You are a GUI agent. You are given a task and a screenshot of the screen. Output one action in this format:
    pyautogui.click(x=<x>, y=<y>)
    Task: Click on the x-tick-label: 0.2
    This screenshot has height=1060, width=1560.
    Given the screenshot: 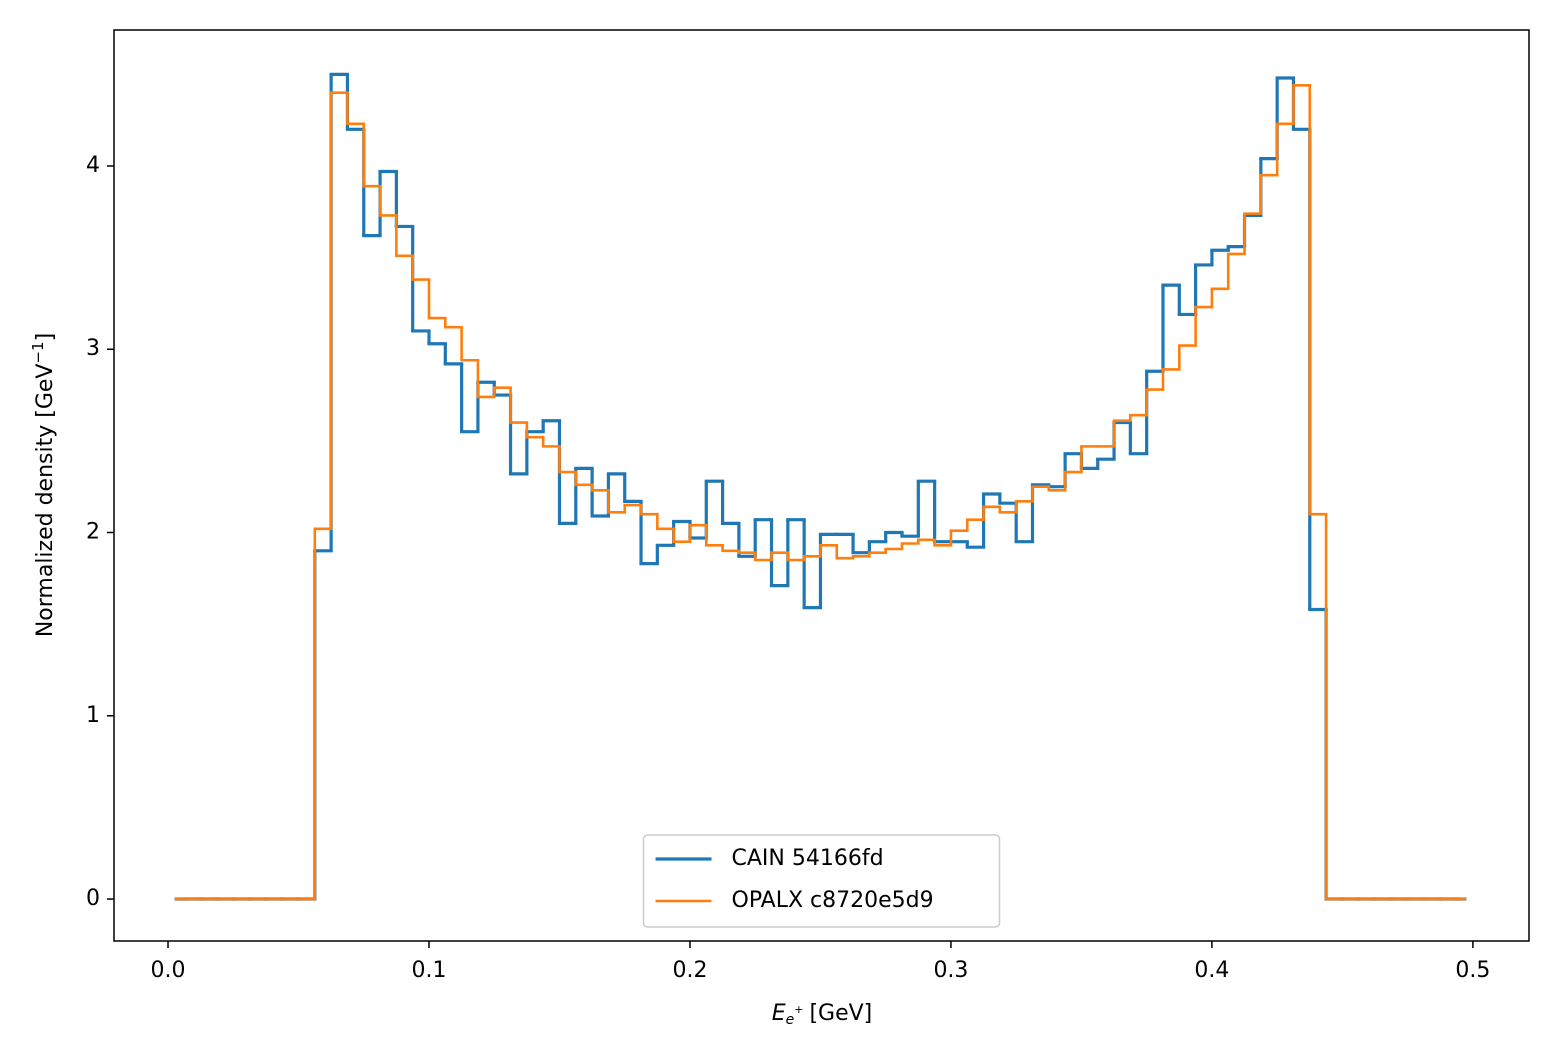 What is the action you would take?
    pyautogui.click(x=689, y=970)
    